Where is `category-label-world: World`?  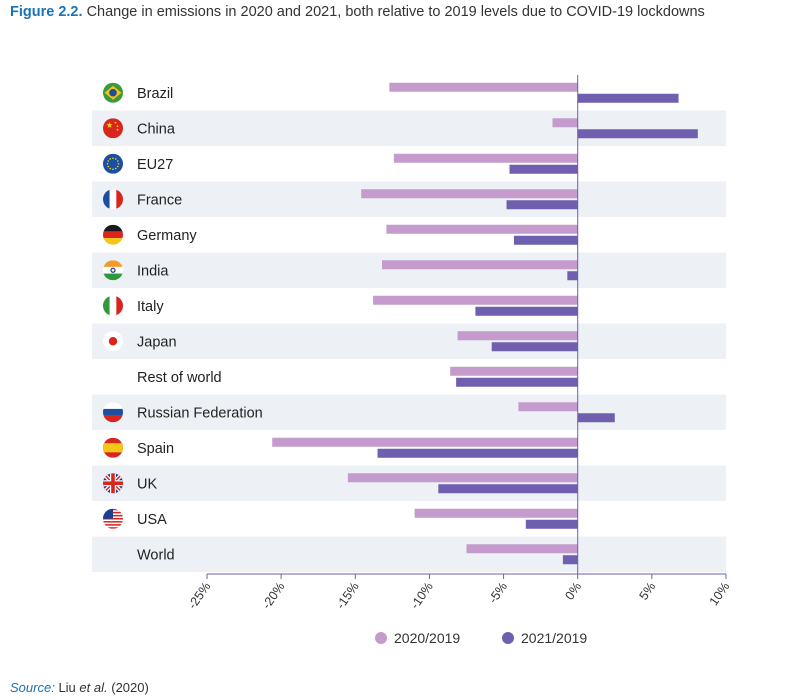
category-label-world: World is located at coordinates (156, 555).